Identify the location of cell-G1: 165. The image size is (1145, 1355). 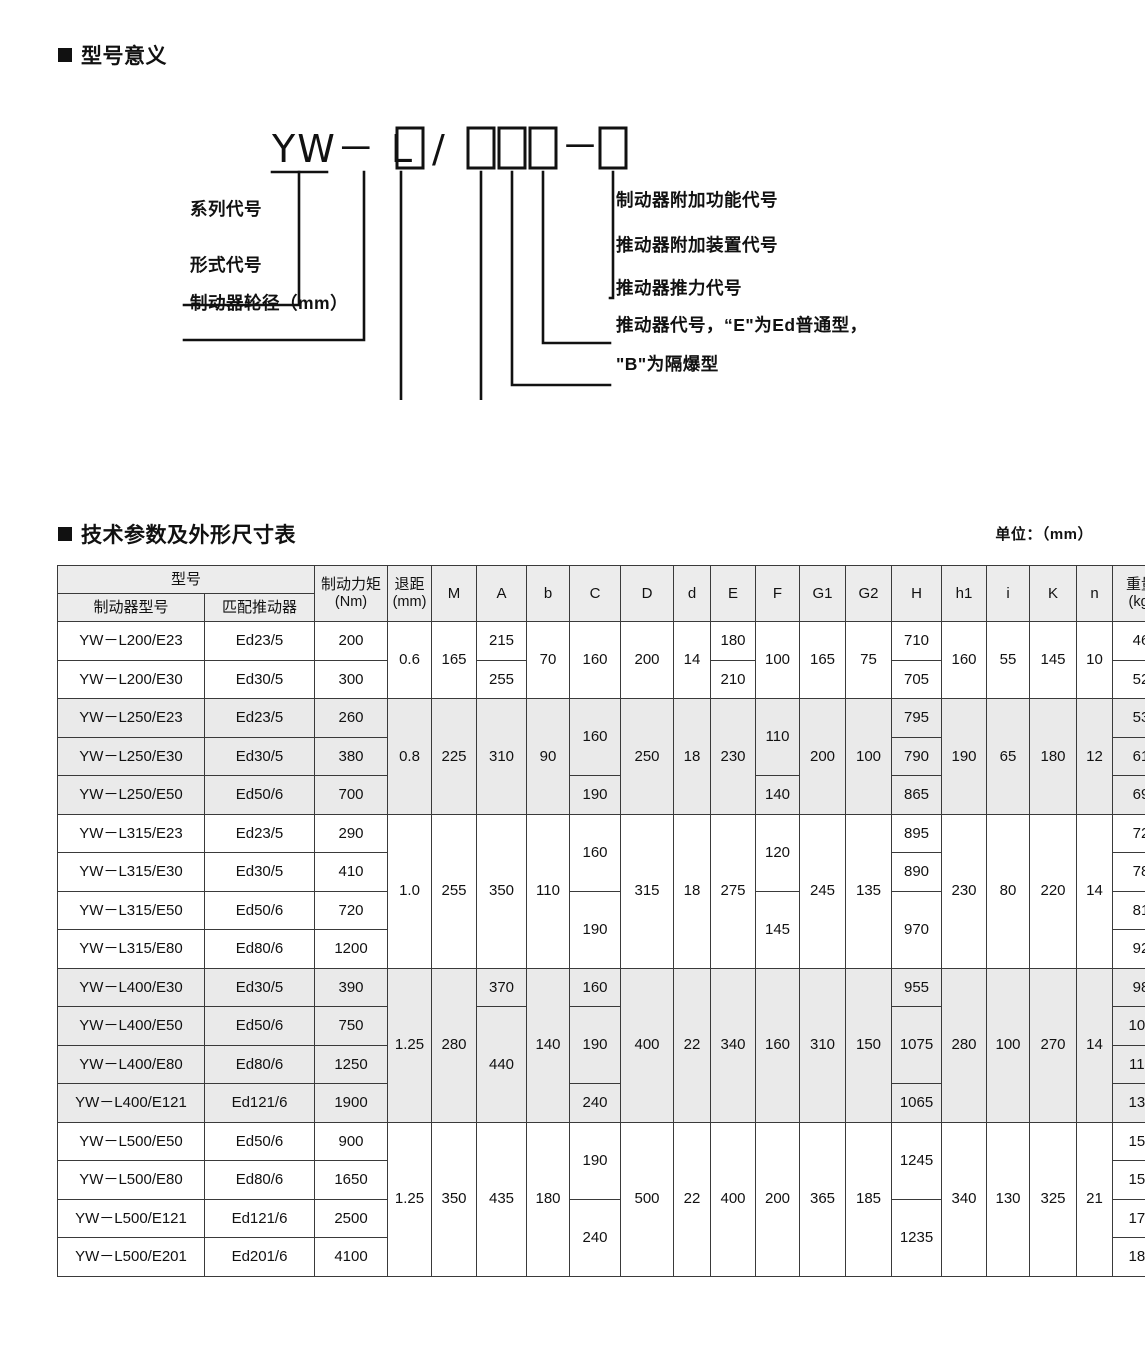
(823, 660).